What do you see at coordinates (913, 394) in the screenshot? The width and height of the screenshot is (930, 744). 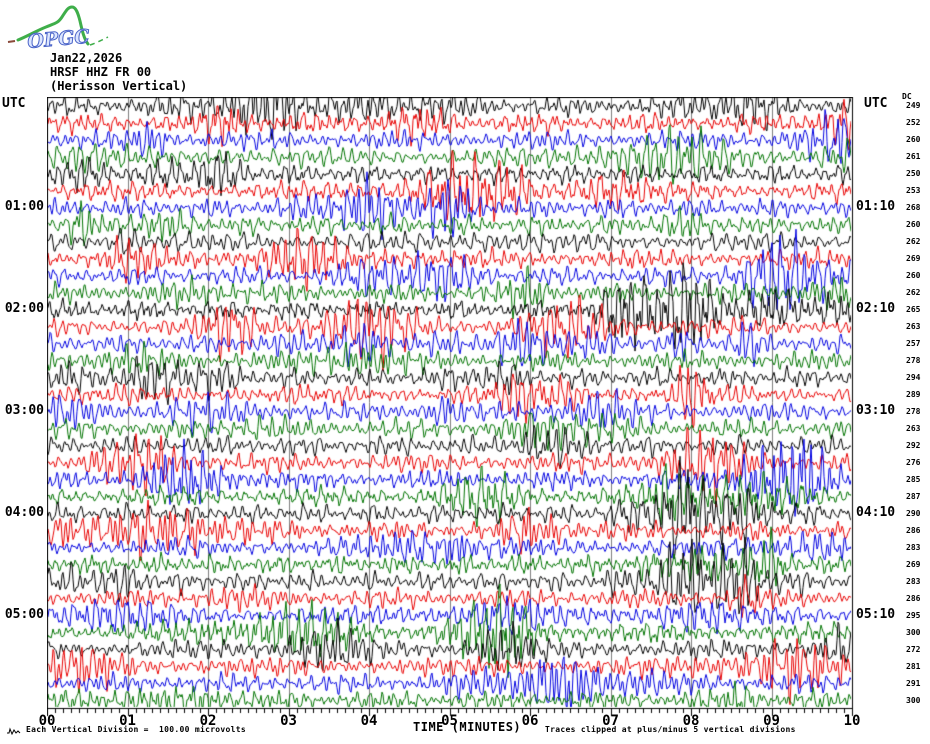 I see `dc-value: 289` at bounding box center [913, 394].